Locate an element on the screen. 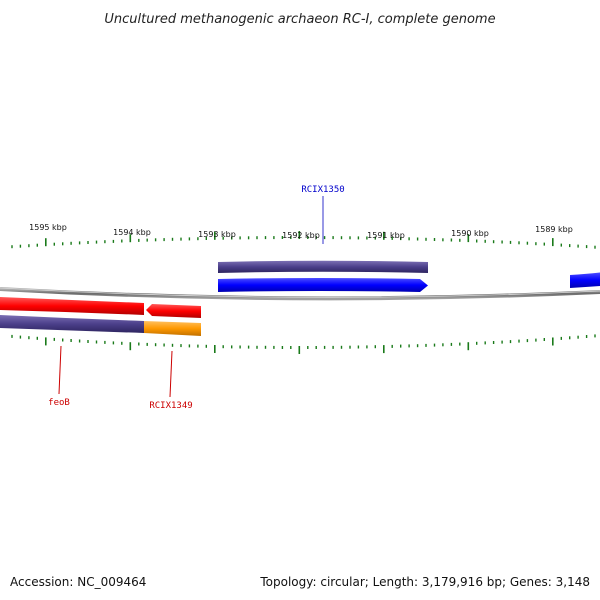 This screenshot has width=600, height=600. gene-label-feob: feoB is located at coordinates (59, 403).